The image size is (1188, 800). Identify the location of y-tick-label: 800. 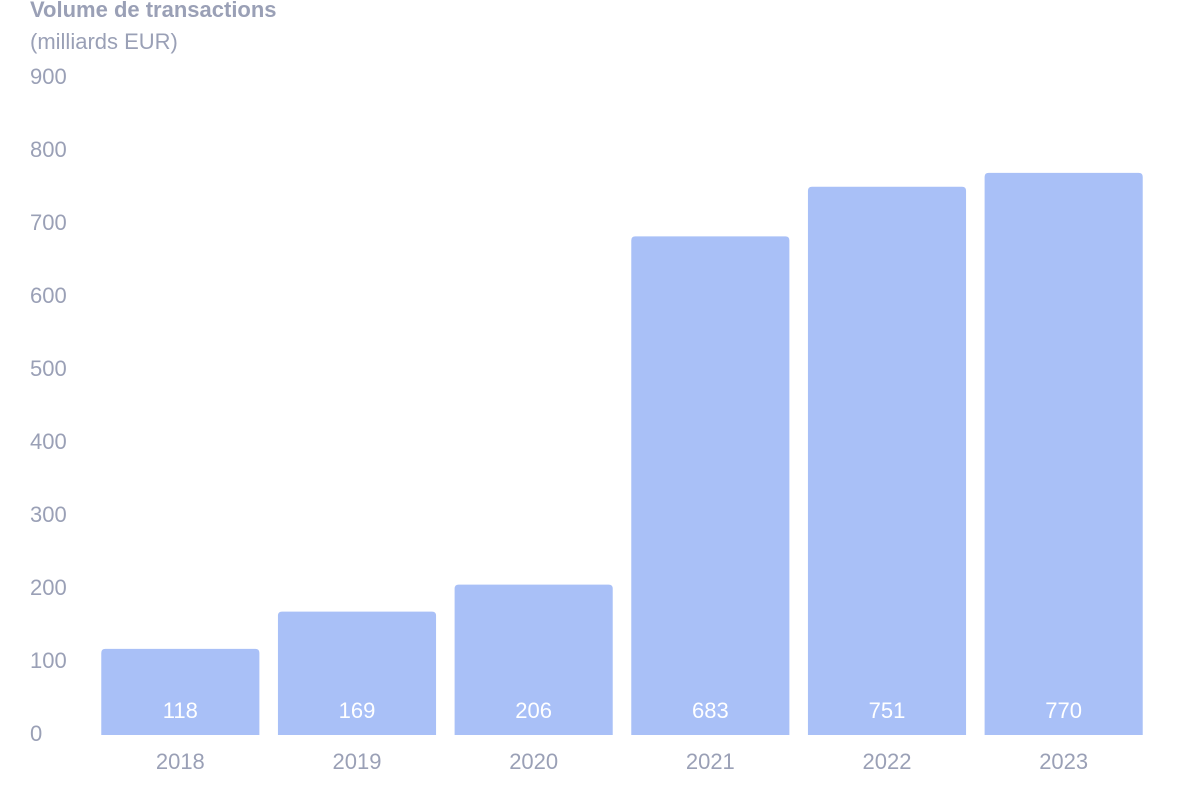
(48, 149).